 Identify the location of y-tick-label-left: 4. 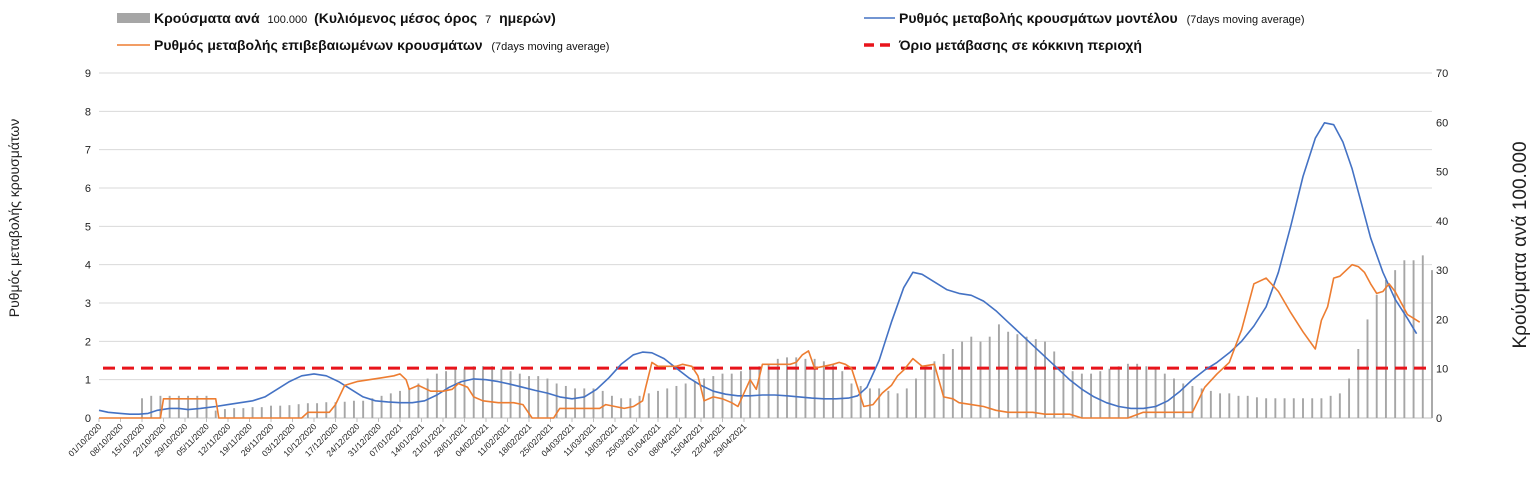
(88, 266).